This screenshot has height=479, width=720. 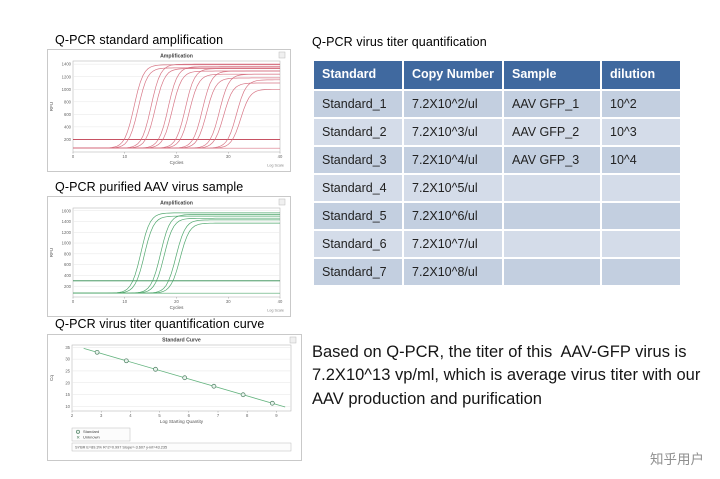 What do you see at coordinates (358, 75) in the screenshot?
I see `col-header-standard: Standard` at bounding box center [358, 75].